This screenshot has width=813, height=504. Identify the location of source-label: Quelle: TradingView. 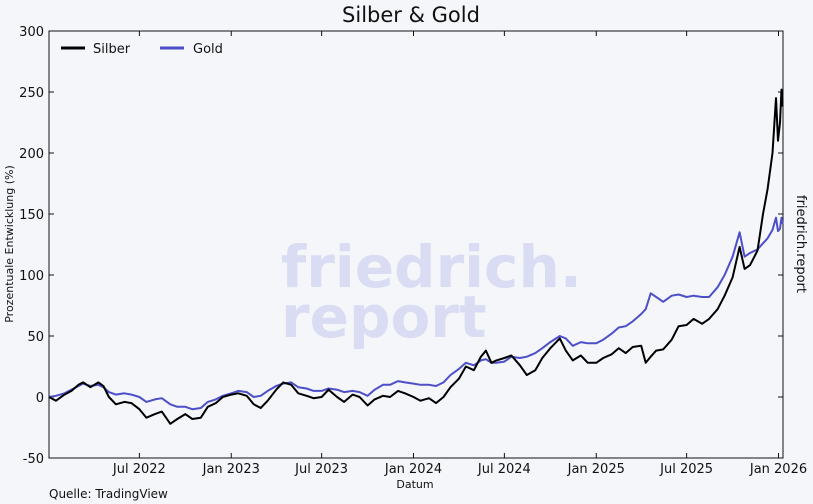
(108, 494).